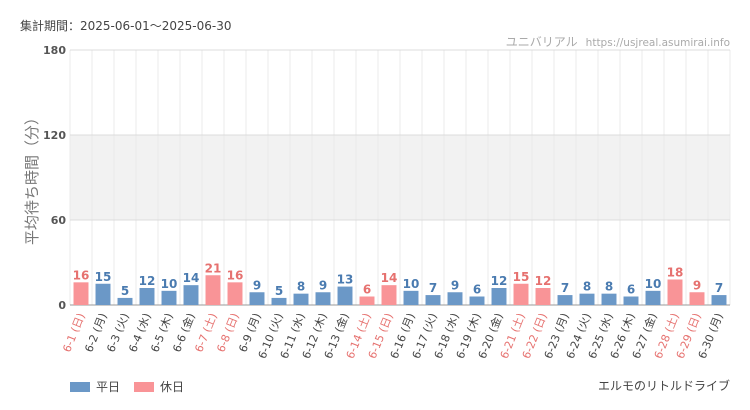 The image size is (750, 410). I want to click on legend-swatch-holiday, so click(144, 386).